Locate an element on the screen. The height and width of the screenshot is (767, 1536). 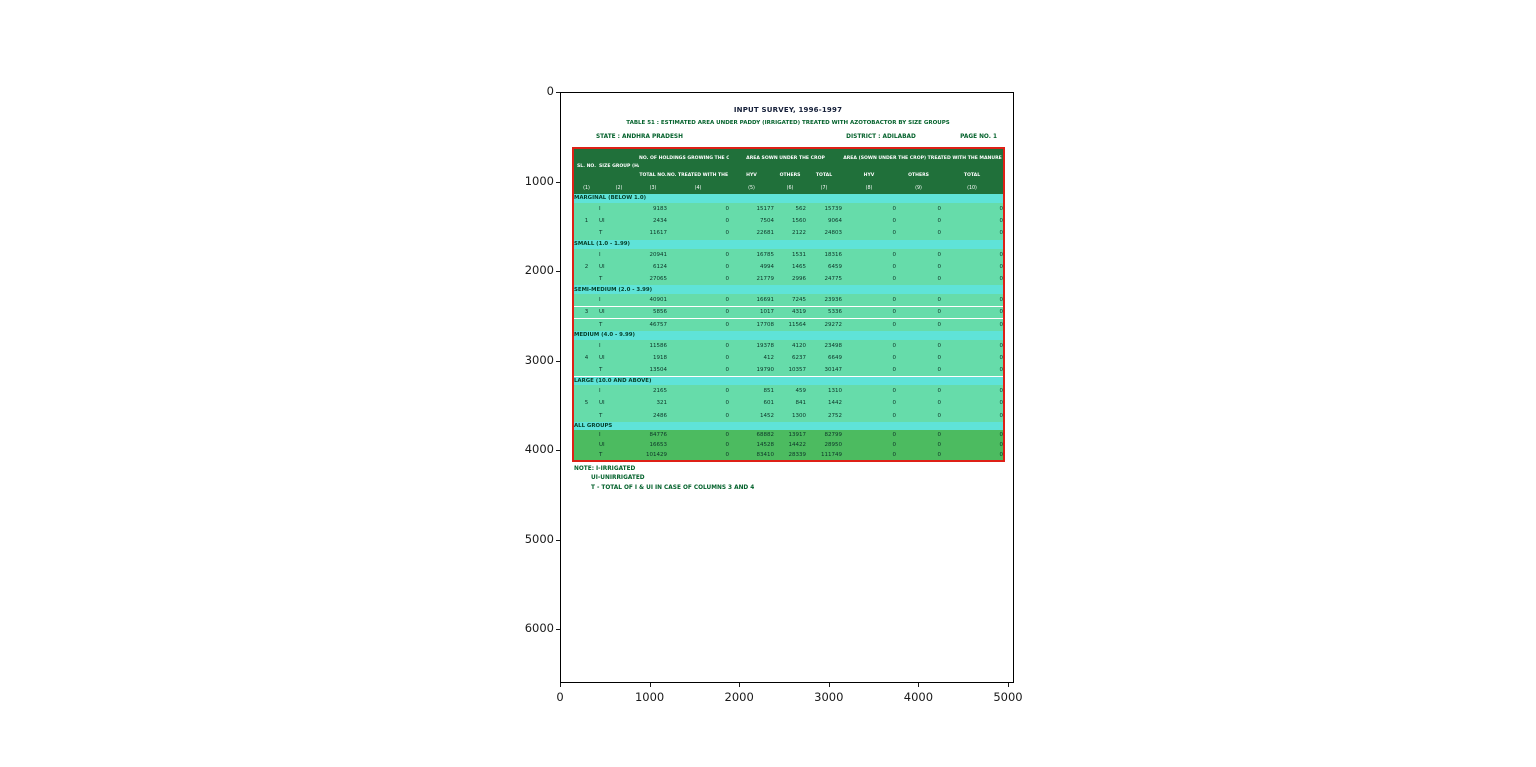
value-cell: 24775 is located at coordinates (824, 279).